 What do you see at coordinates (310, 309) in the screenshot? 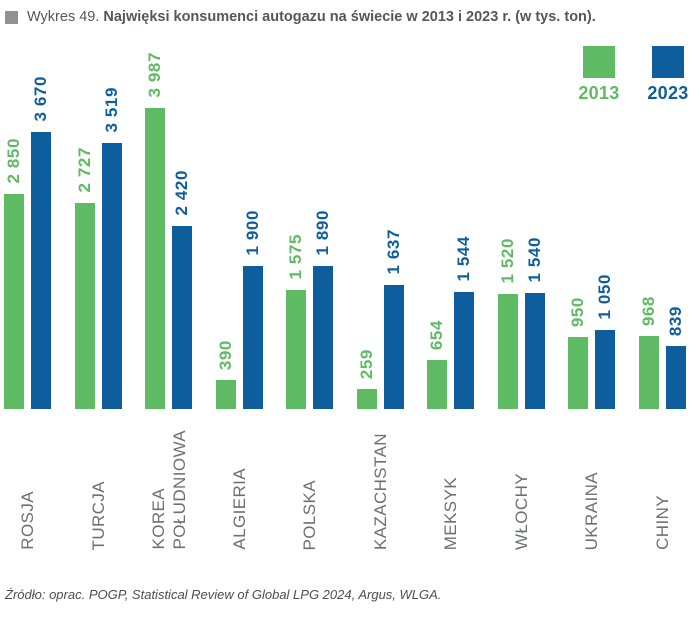
I see `bar-group: 1 575 1 890` at bounding box center [310, 309].